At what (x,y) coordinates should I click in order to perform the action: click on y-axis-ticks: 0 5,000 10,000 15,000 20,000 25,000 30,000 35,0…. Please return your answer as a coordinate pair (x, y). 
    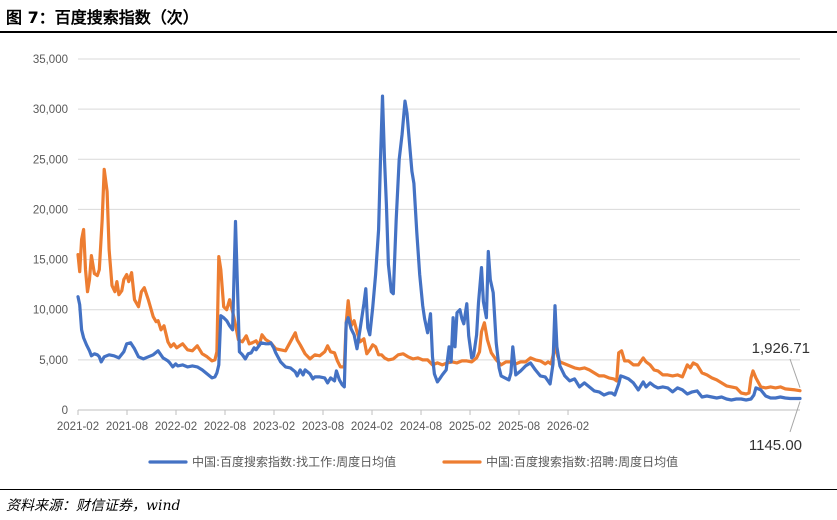
    Looking at the image, I should click on (50, 235).